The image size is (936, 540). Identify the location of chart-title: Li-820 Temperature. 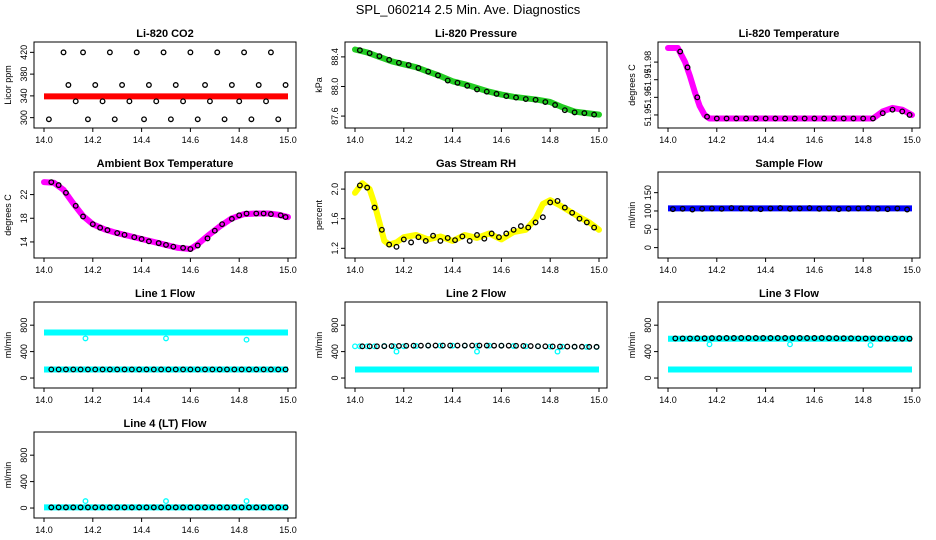
(789, 34).